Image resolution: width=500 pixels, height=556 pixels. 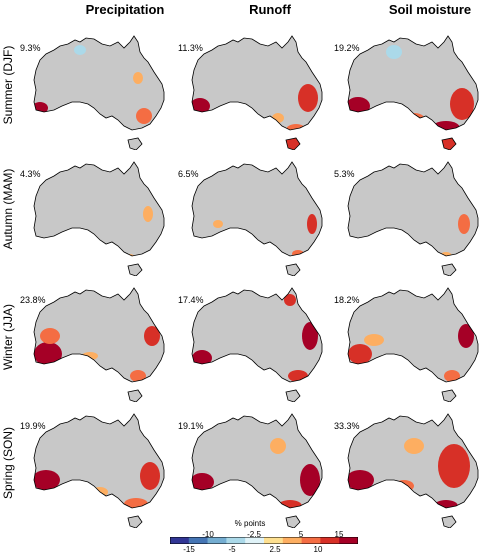 What do you see at coordinates (344, 174) in the screenshot?
I see `area-percentage-label: 5.3%` at bounding box center [344, 174].